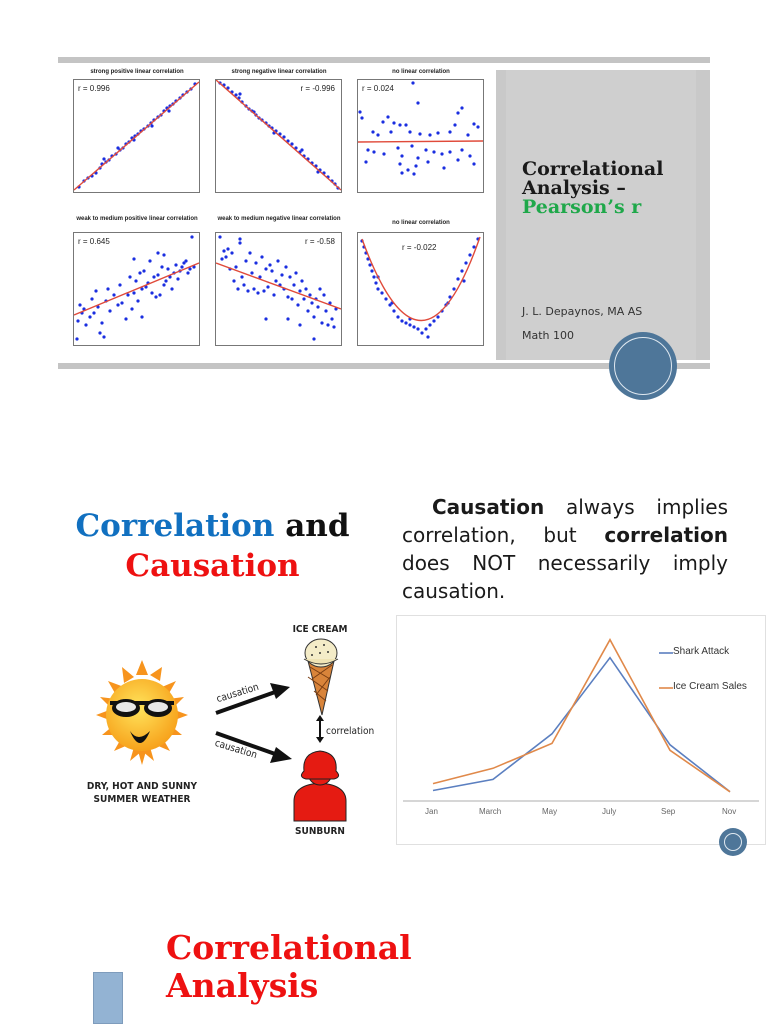  I want to click on scatter-title-3: no linear correlation, so click(421, 72).